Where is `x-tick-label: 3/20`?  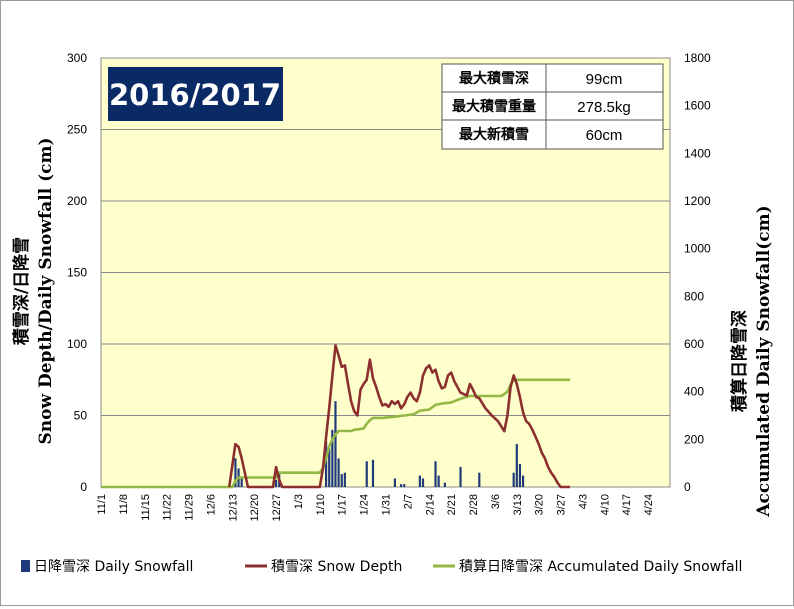
x-tick-label: 3/20 is located at coordinates (540, 504).